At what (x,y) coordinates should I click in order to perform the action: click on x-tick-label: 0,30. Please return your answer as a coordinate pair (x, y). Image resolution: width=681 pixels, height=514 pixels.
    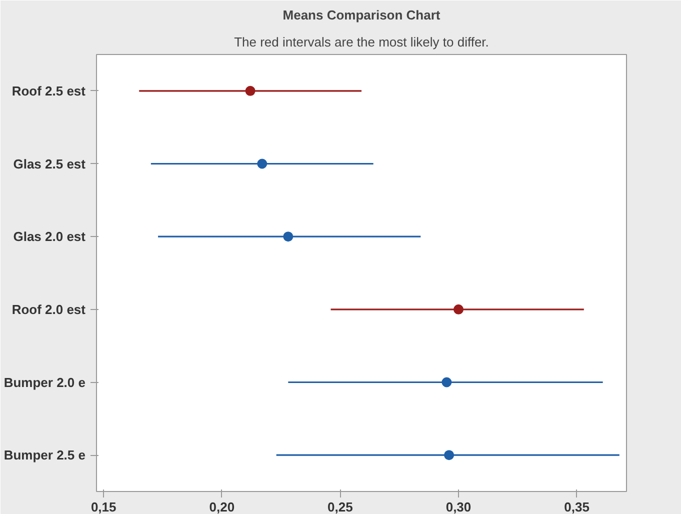
    Looking at the image, I should click on (459, 507).